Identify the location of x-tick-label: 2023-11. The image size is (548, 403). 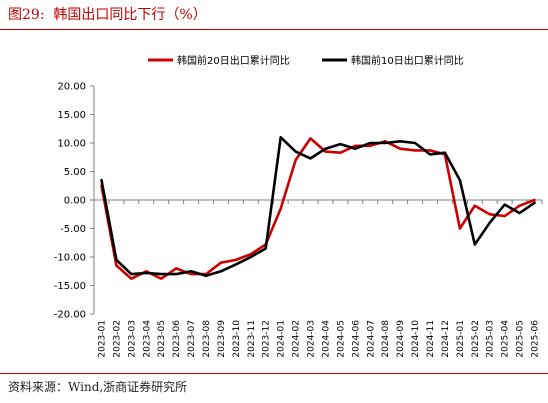
(252, 339).